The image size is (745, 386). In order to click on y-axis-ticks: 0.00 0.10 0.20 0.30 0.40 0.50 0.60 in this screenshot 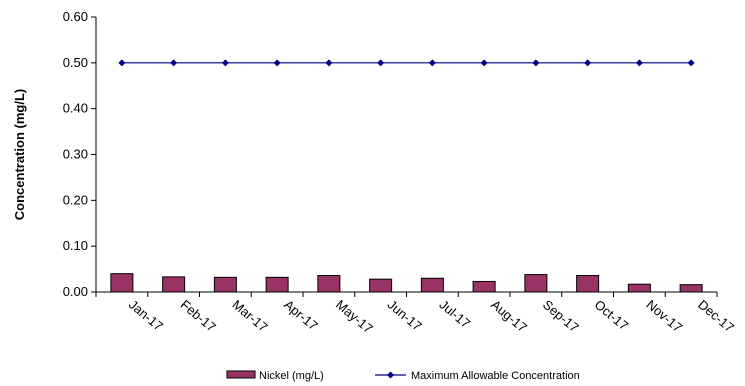, I will do `click(79, 154)`.